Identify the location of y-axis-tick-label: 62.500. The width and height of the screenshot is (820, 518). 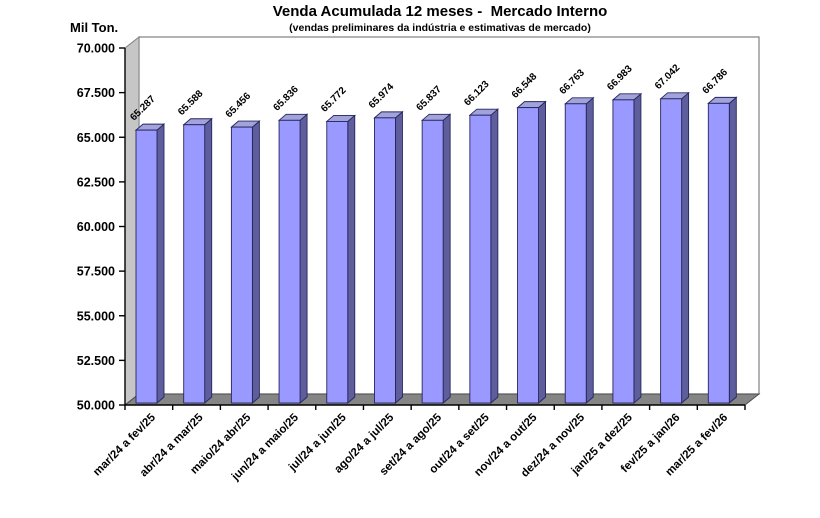
(96, 182).